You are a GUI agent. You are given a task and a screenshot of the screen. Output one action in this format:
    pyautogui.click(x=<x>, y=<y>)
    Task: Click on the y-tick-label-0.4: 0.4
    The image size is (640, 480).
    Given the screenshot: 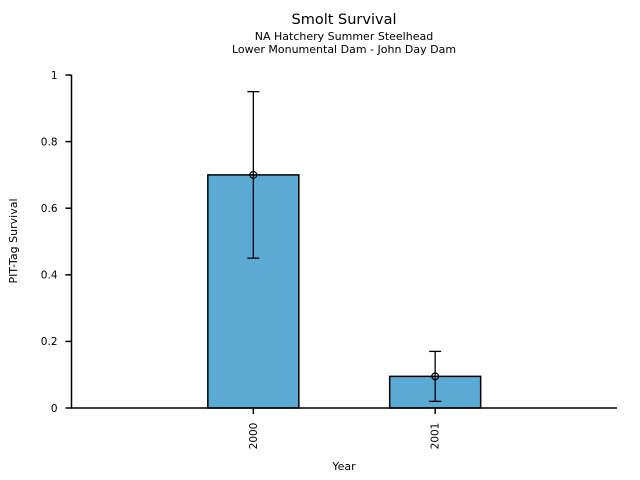 What is the action you would take?
    pyautogui.click(x=49, y=276)
    